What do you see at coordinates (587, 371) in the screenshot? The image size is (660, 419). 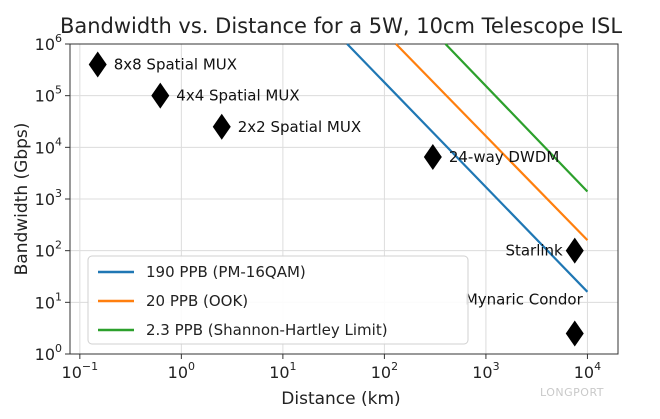 I see `x-tick-label: 10⁴` at bounding box center [587, 371].